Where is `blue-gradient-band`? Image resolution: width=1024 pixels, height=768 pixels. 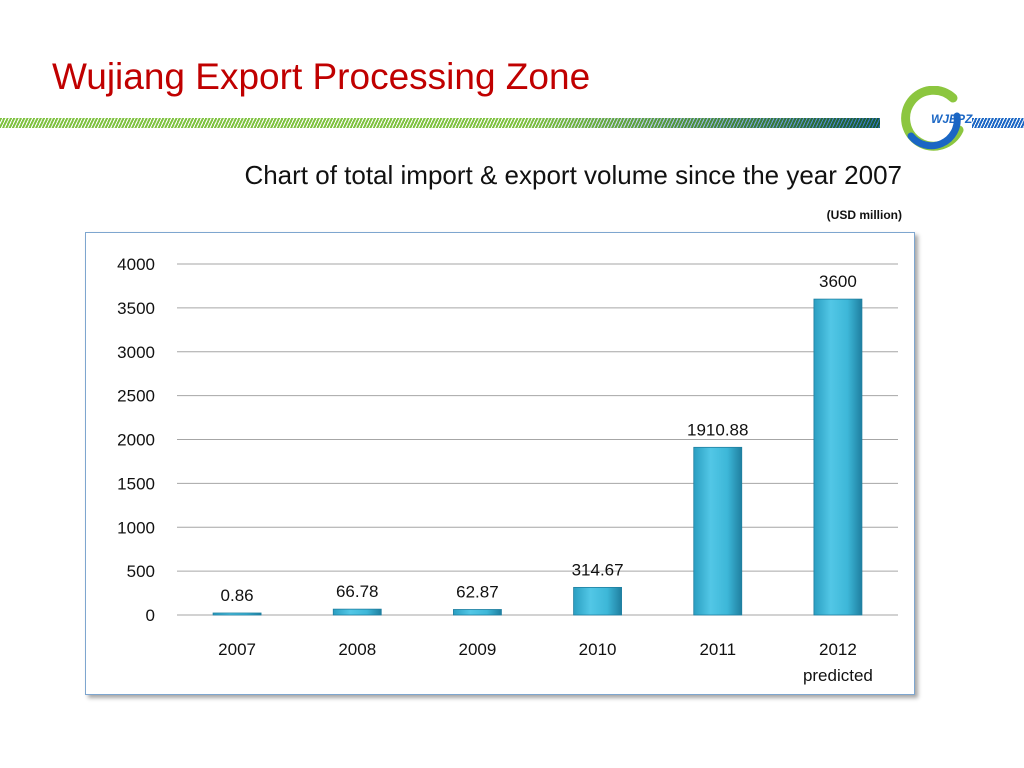 blue-gradient-band is located at coordinates (700, 123).